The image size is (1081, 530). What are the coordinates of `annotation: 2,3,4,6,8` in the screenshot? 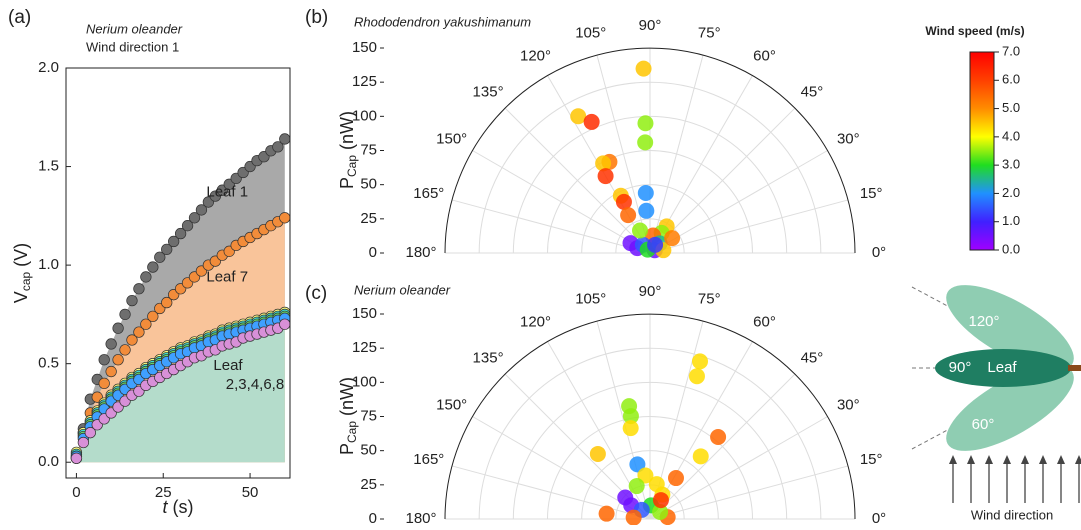 It's located at (255, 384).